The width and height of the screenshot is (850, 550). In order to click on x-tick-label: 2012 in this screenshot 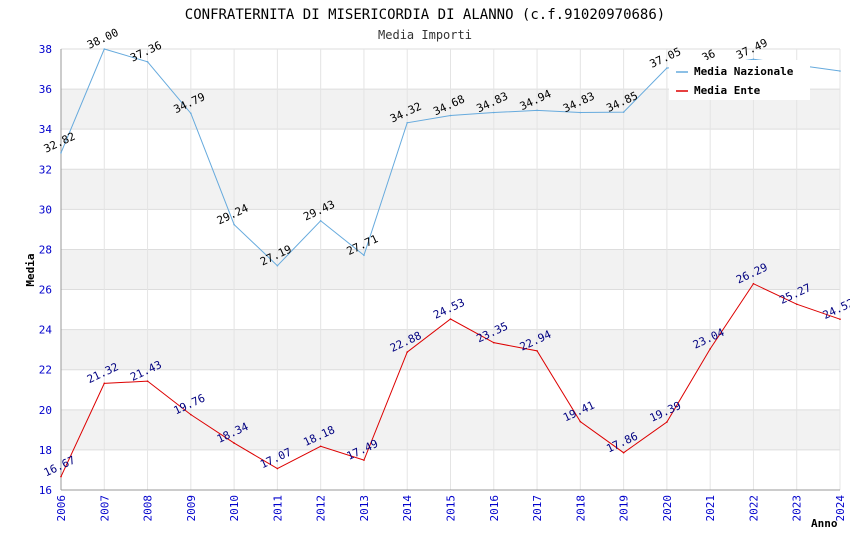, I will do `click(321, 508)`.